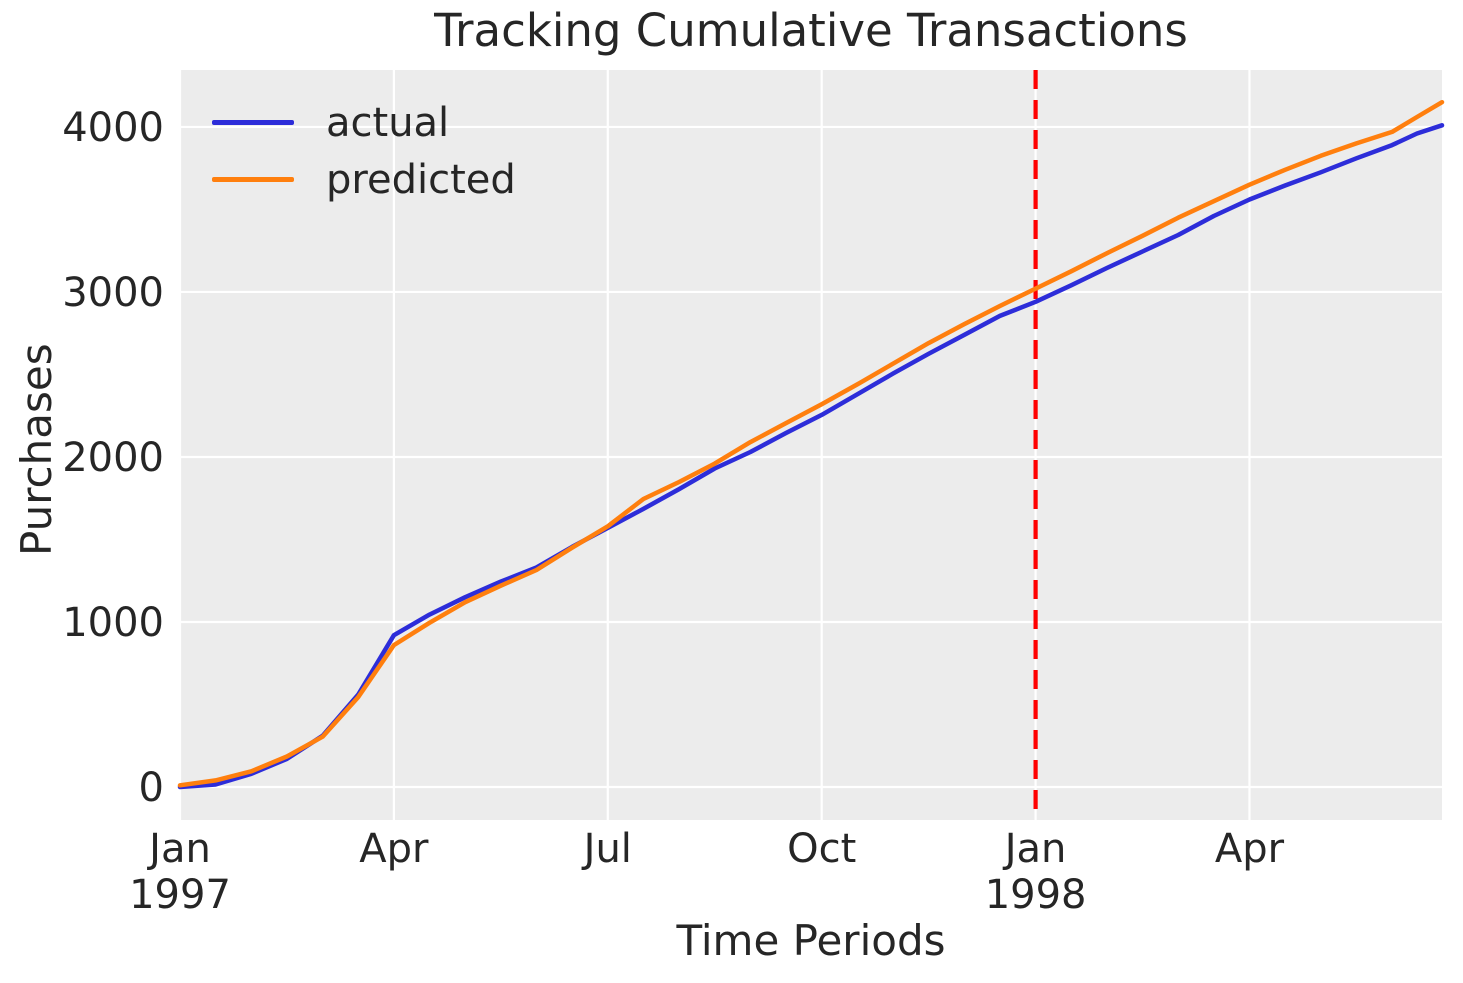 This screenshot has height=983, width=1463. I want to click on y-tick-label: 0, so click(151, 788).